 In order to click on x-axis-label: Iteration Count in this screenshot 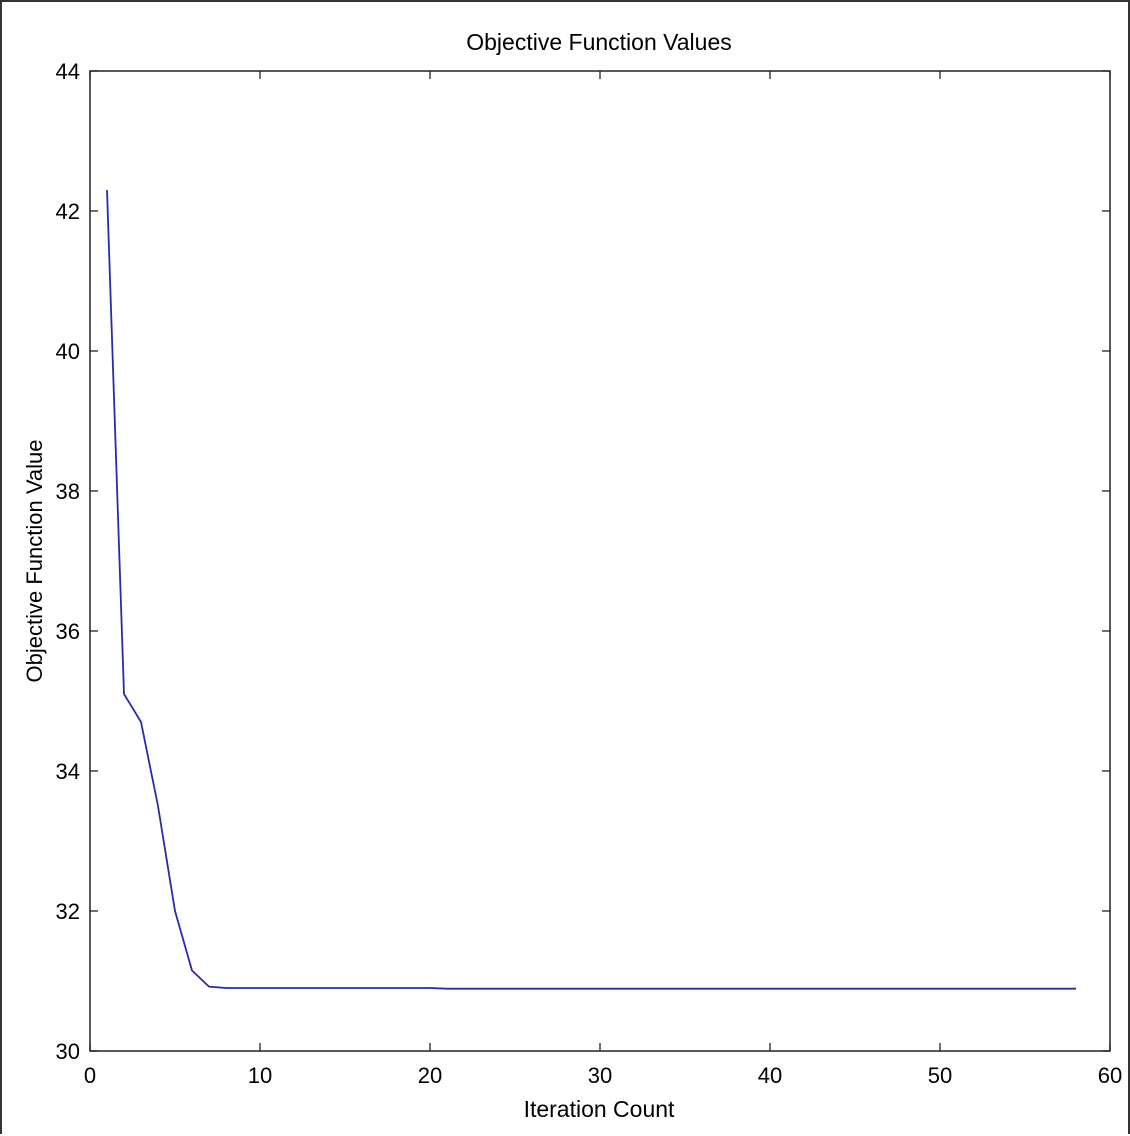, I will do `click(599, 1109)`.